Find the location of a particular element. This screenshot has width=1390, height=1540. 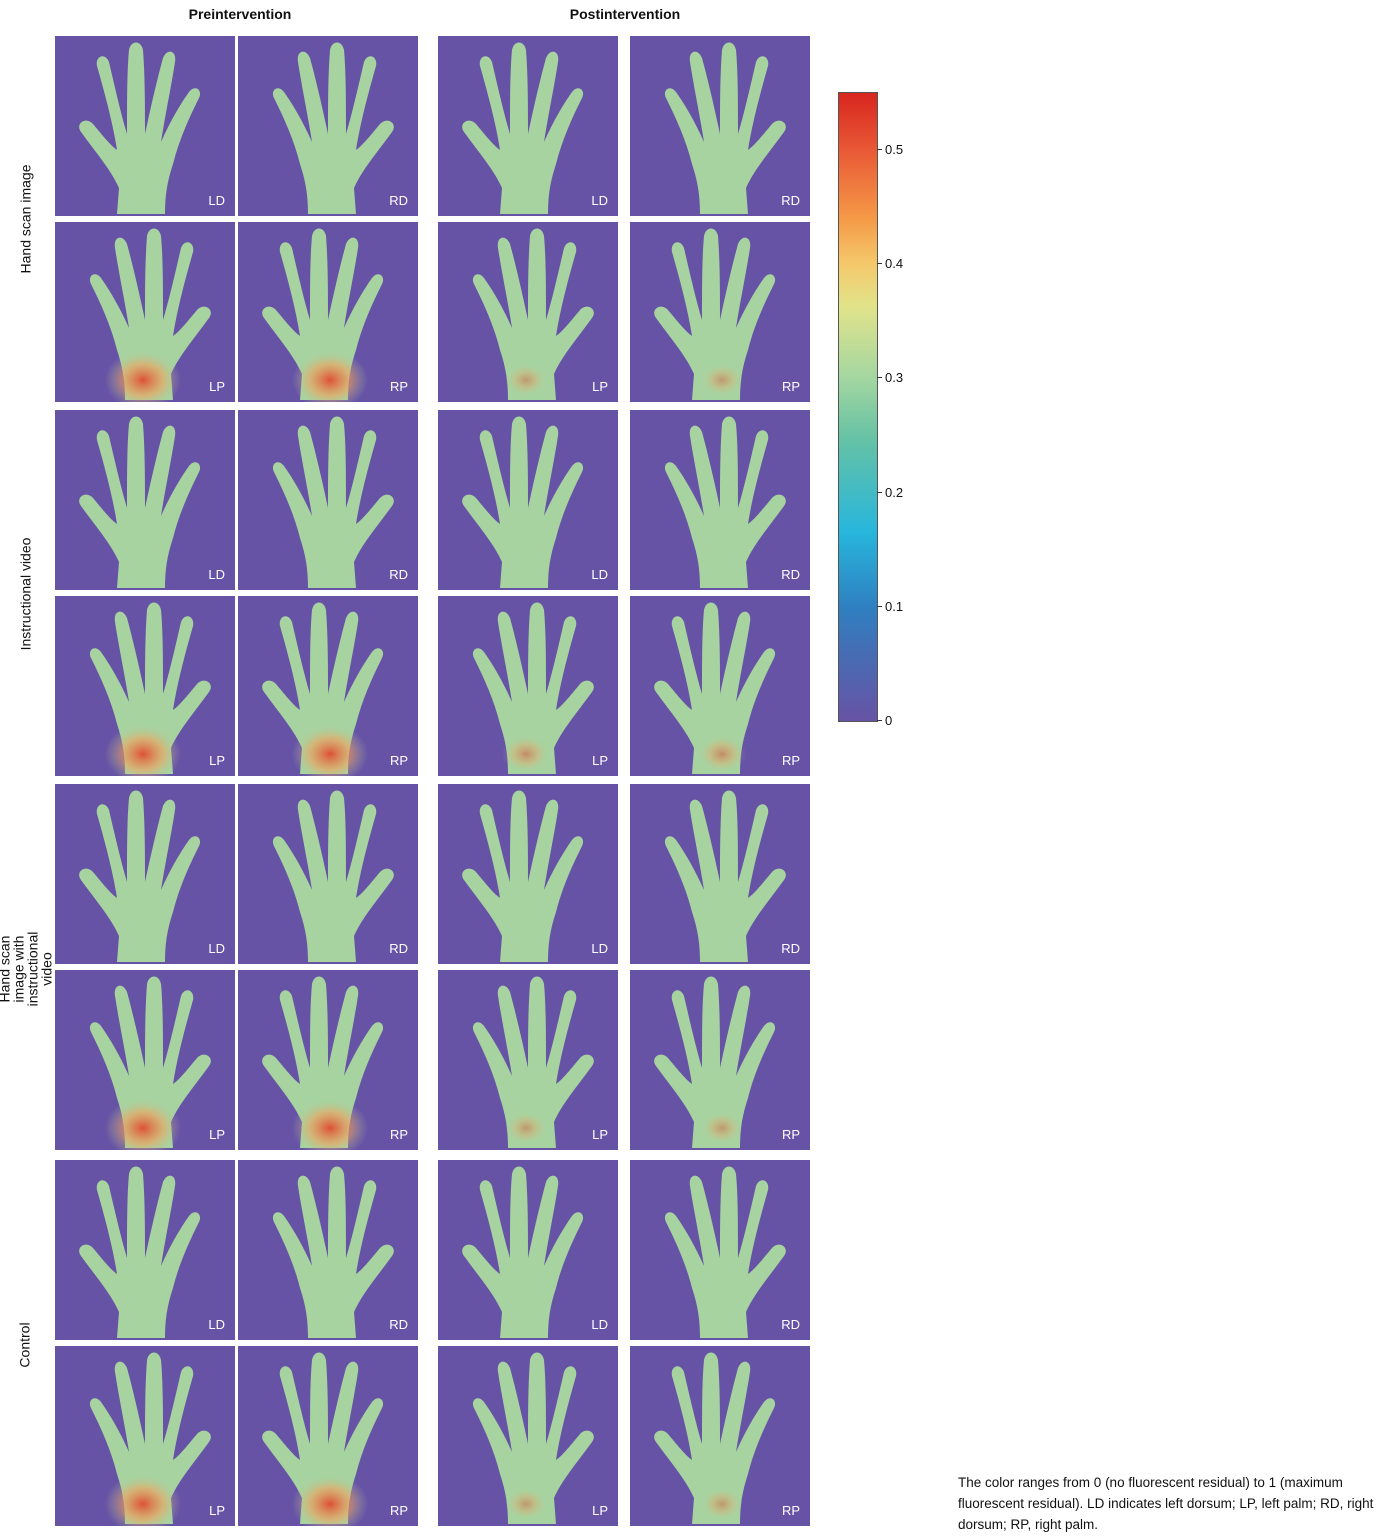

panel-r3-p1-lp: LP is located at coordinates (528, 1436).